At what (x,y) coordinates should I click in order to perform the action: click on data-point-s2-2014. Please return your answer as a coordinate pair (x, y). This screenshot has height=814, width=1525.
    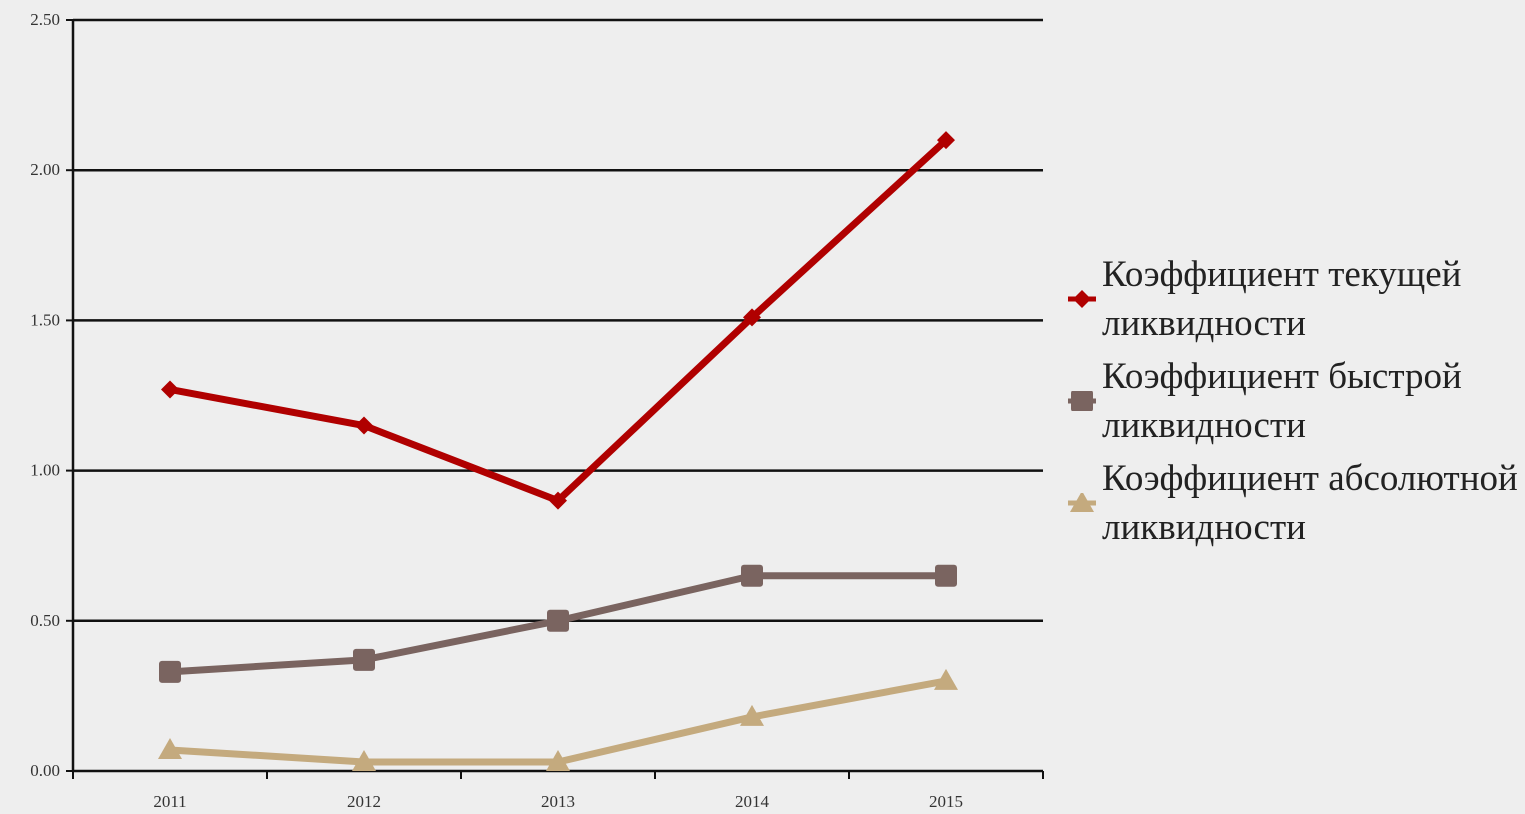
    Looking at the image, I should click on (752, 575).